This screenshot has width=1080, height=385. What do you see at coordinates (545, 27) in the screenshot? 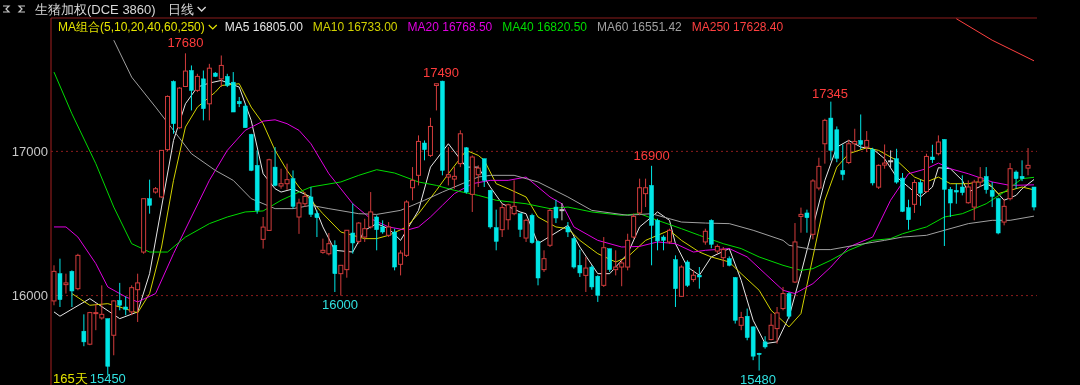
I see `text: MA40 16820.50` at bounding box center [545, 27].